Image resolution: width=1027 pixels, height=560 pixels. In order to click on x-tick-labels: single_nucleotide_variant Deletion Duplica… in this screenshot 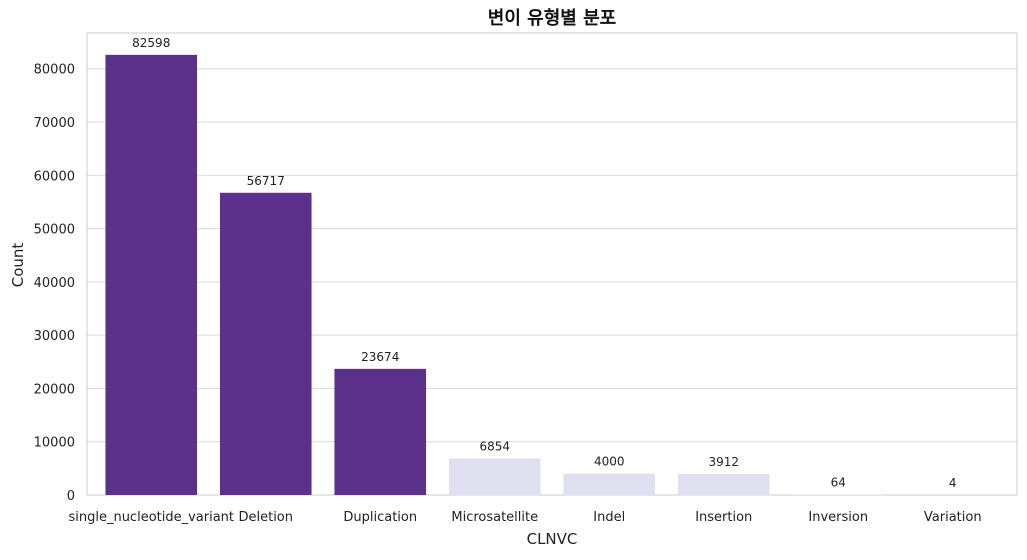, I will do `click(524, 517)`.